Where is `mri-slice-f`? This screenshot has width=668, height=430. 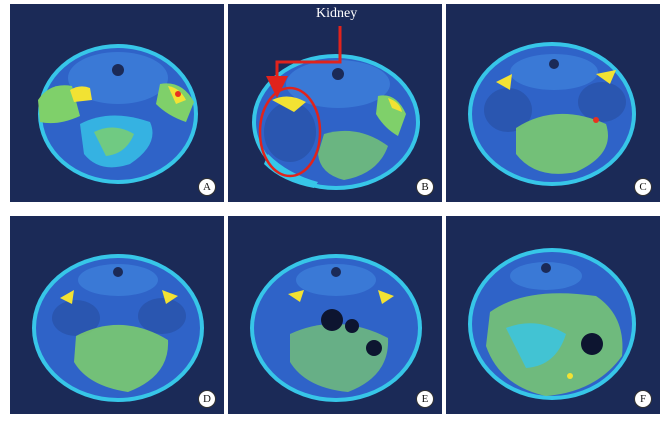 mri-slice-f is located at coordinates (552, 324).